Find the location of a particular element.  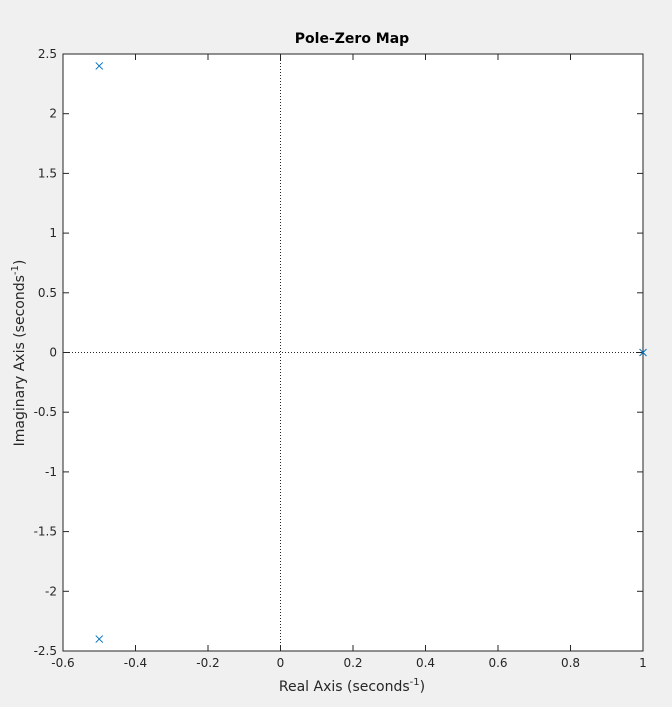

x-tick-label: -0.2 is located at coordinates (207, 663).